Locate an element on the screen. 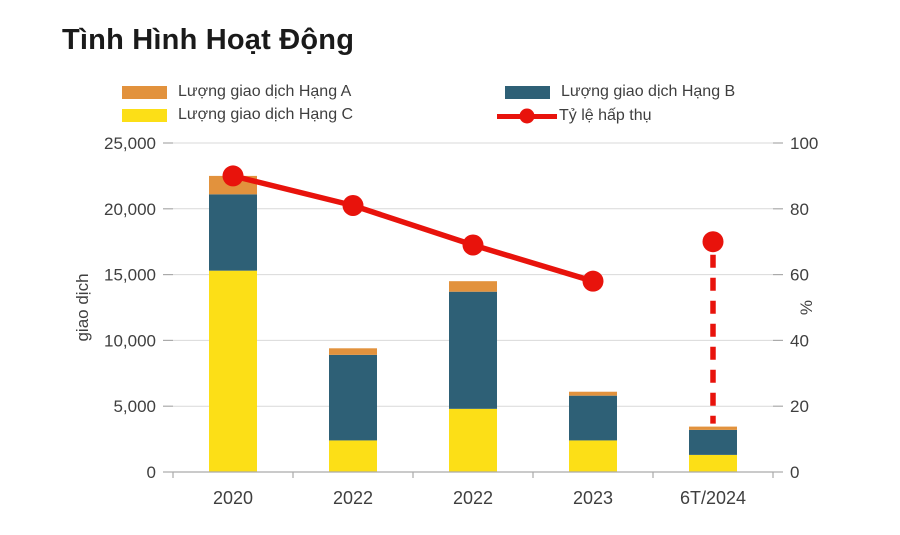 This screenshot has width=900, height=535. legend-line-marker-icon is located at coordinates (527, 116).